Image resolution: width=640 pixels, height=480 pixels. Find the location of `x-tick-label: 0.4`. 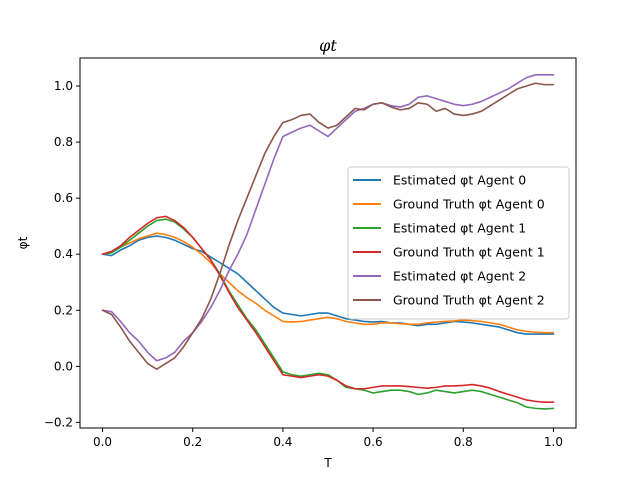

x-tick-label: 0.4 is located at coordinates (282, 442).